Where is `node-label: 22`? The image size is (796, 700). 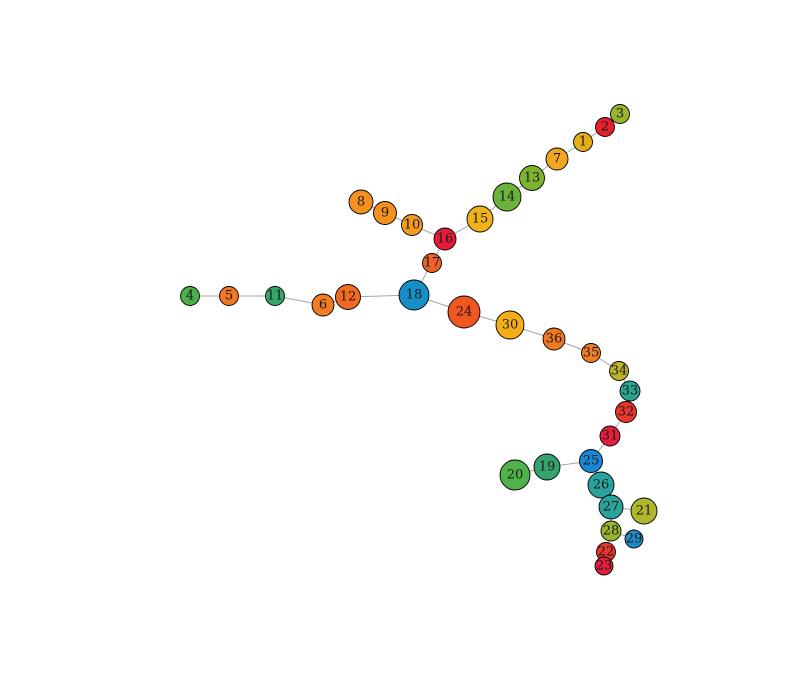
node-label: 22 is located at coordinates (606, 552).